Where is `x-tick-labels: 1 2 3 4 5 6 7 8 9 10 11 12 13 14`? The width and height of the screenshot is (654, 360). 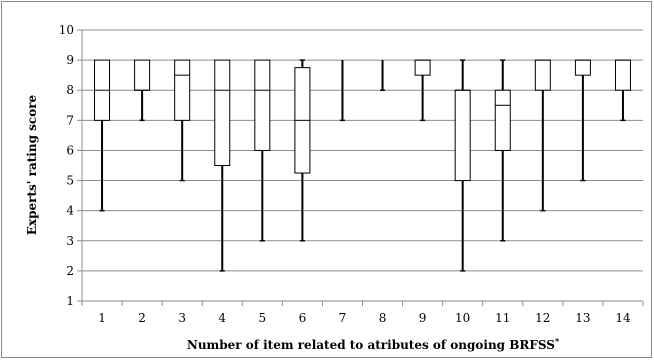
x-tick-labels: 1 2 3 4 5 6 7 8 9 10 11 12 13 14 is located at coordinates (364, 318).